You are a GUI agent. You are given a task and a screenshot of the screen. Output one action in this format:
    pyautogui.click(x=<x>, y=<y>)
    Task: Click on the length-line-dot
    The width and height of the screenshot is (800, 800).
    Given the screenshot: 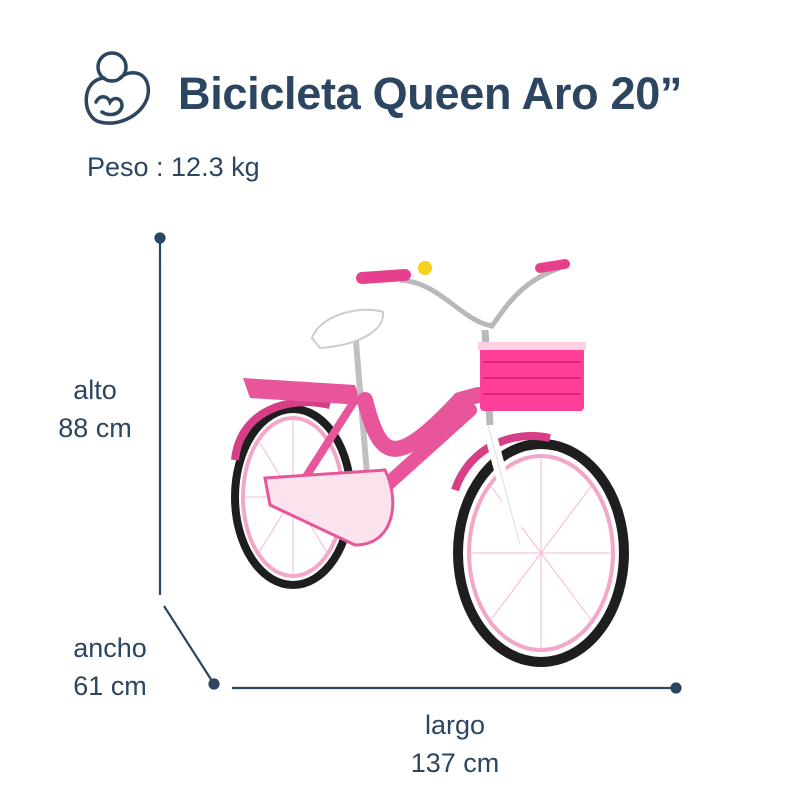 What is the action you would take?
    pyautogui.click(x=676, y=688)
    